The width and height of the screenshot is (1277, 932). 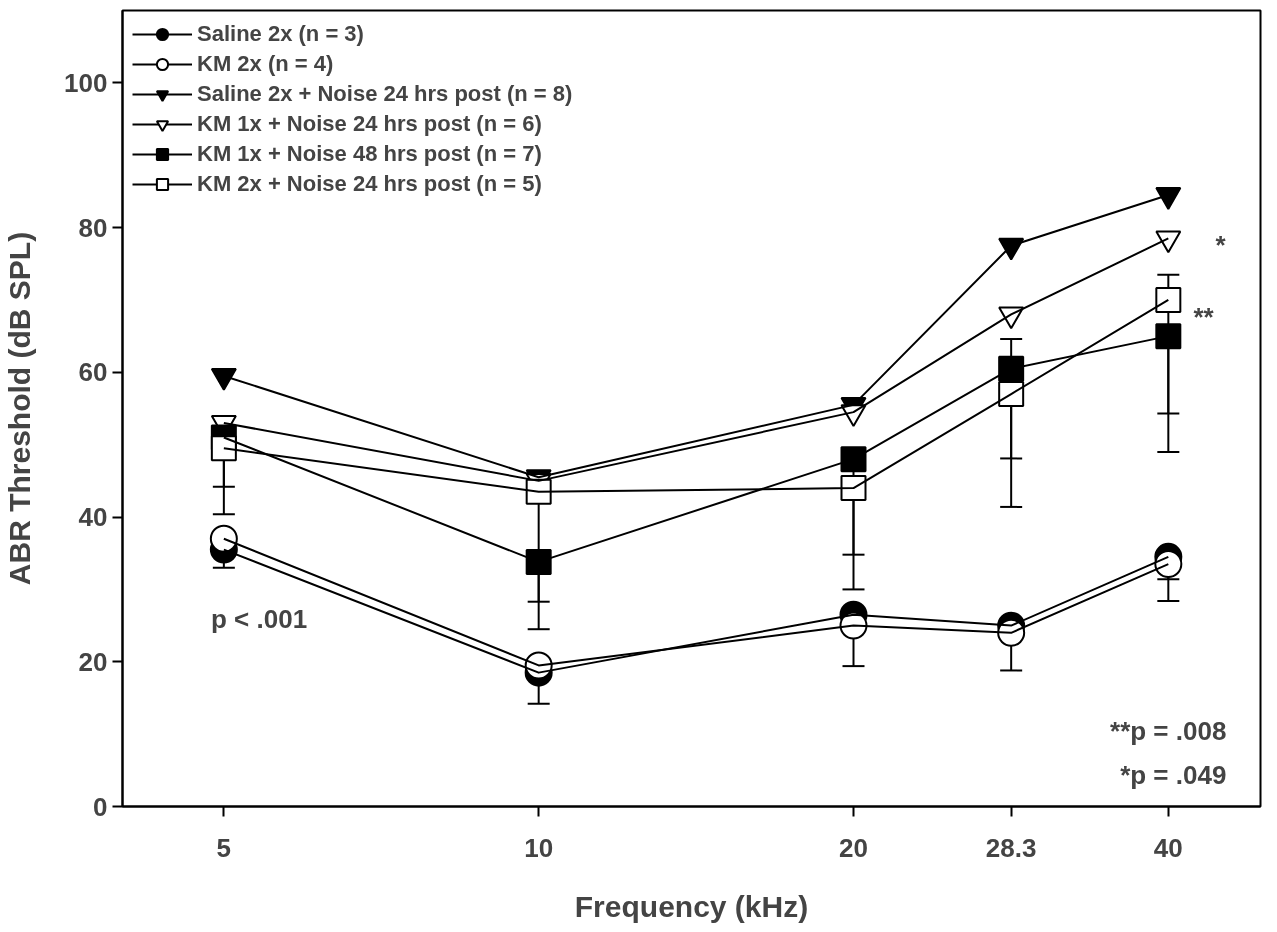 What do you see at coordinates (853, 847) in the screenshot?
I see `x-tick-label: 20` at bounding box center [853, 847].